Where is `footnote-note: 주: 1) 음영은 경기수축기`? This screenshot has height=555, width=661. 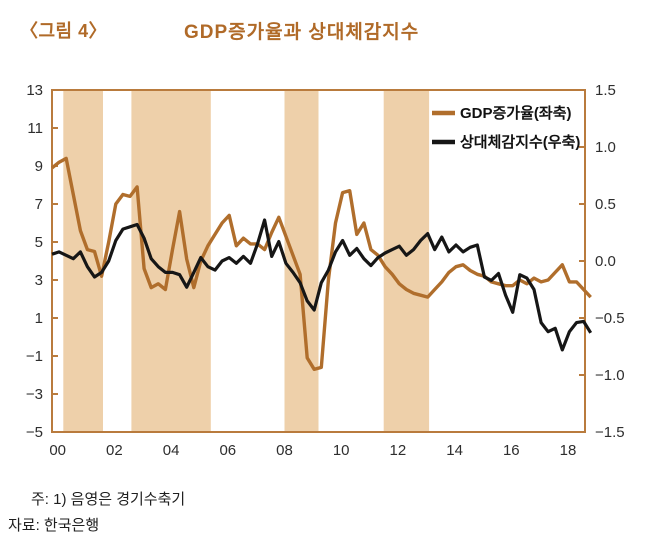 footnote-note: 주: 1) 음영은 경기수축기 is located at coordinates (108, 499).